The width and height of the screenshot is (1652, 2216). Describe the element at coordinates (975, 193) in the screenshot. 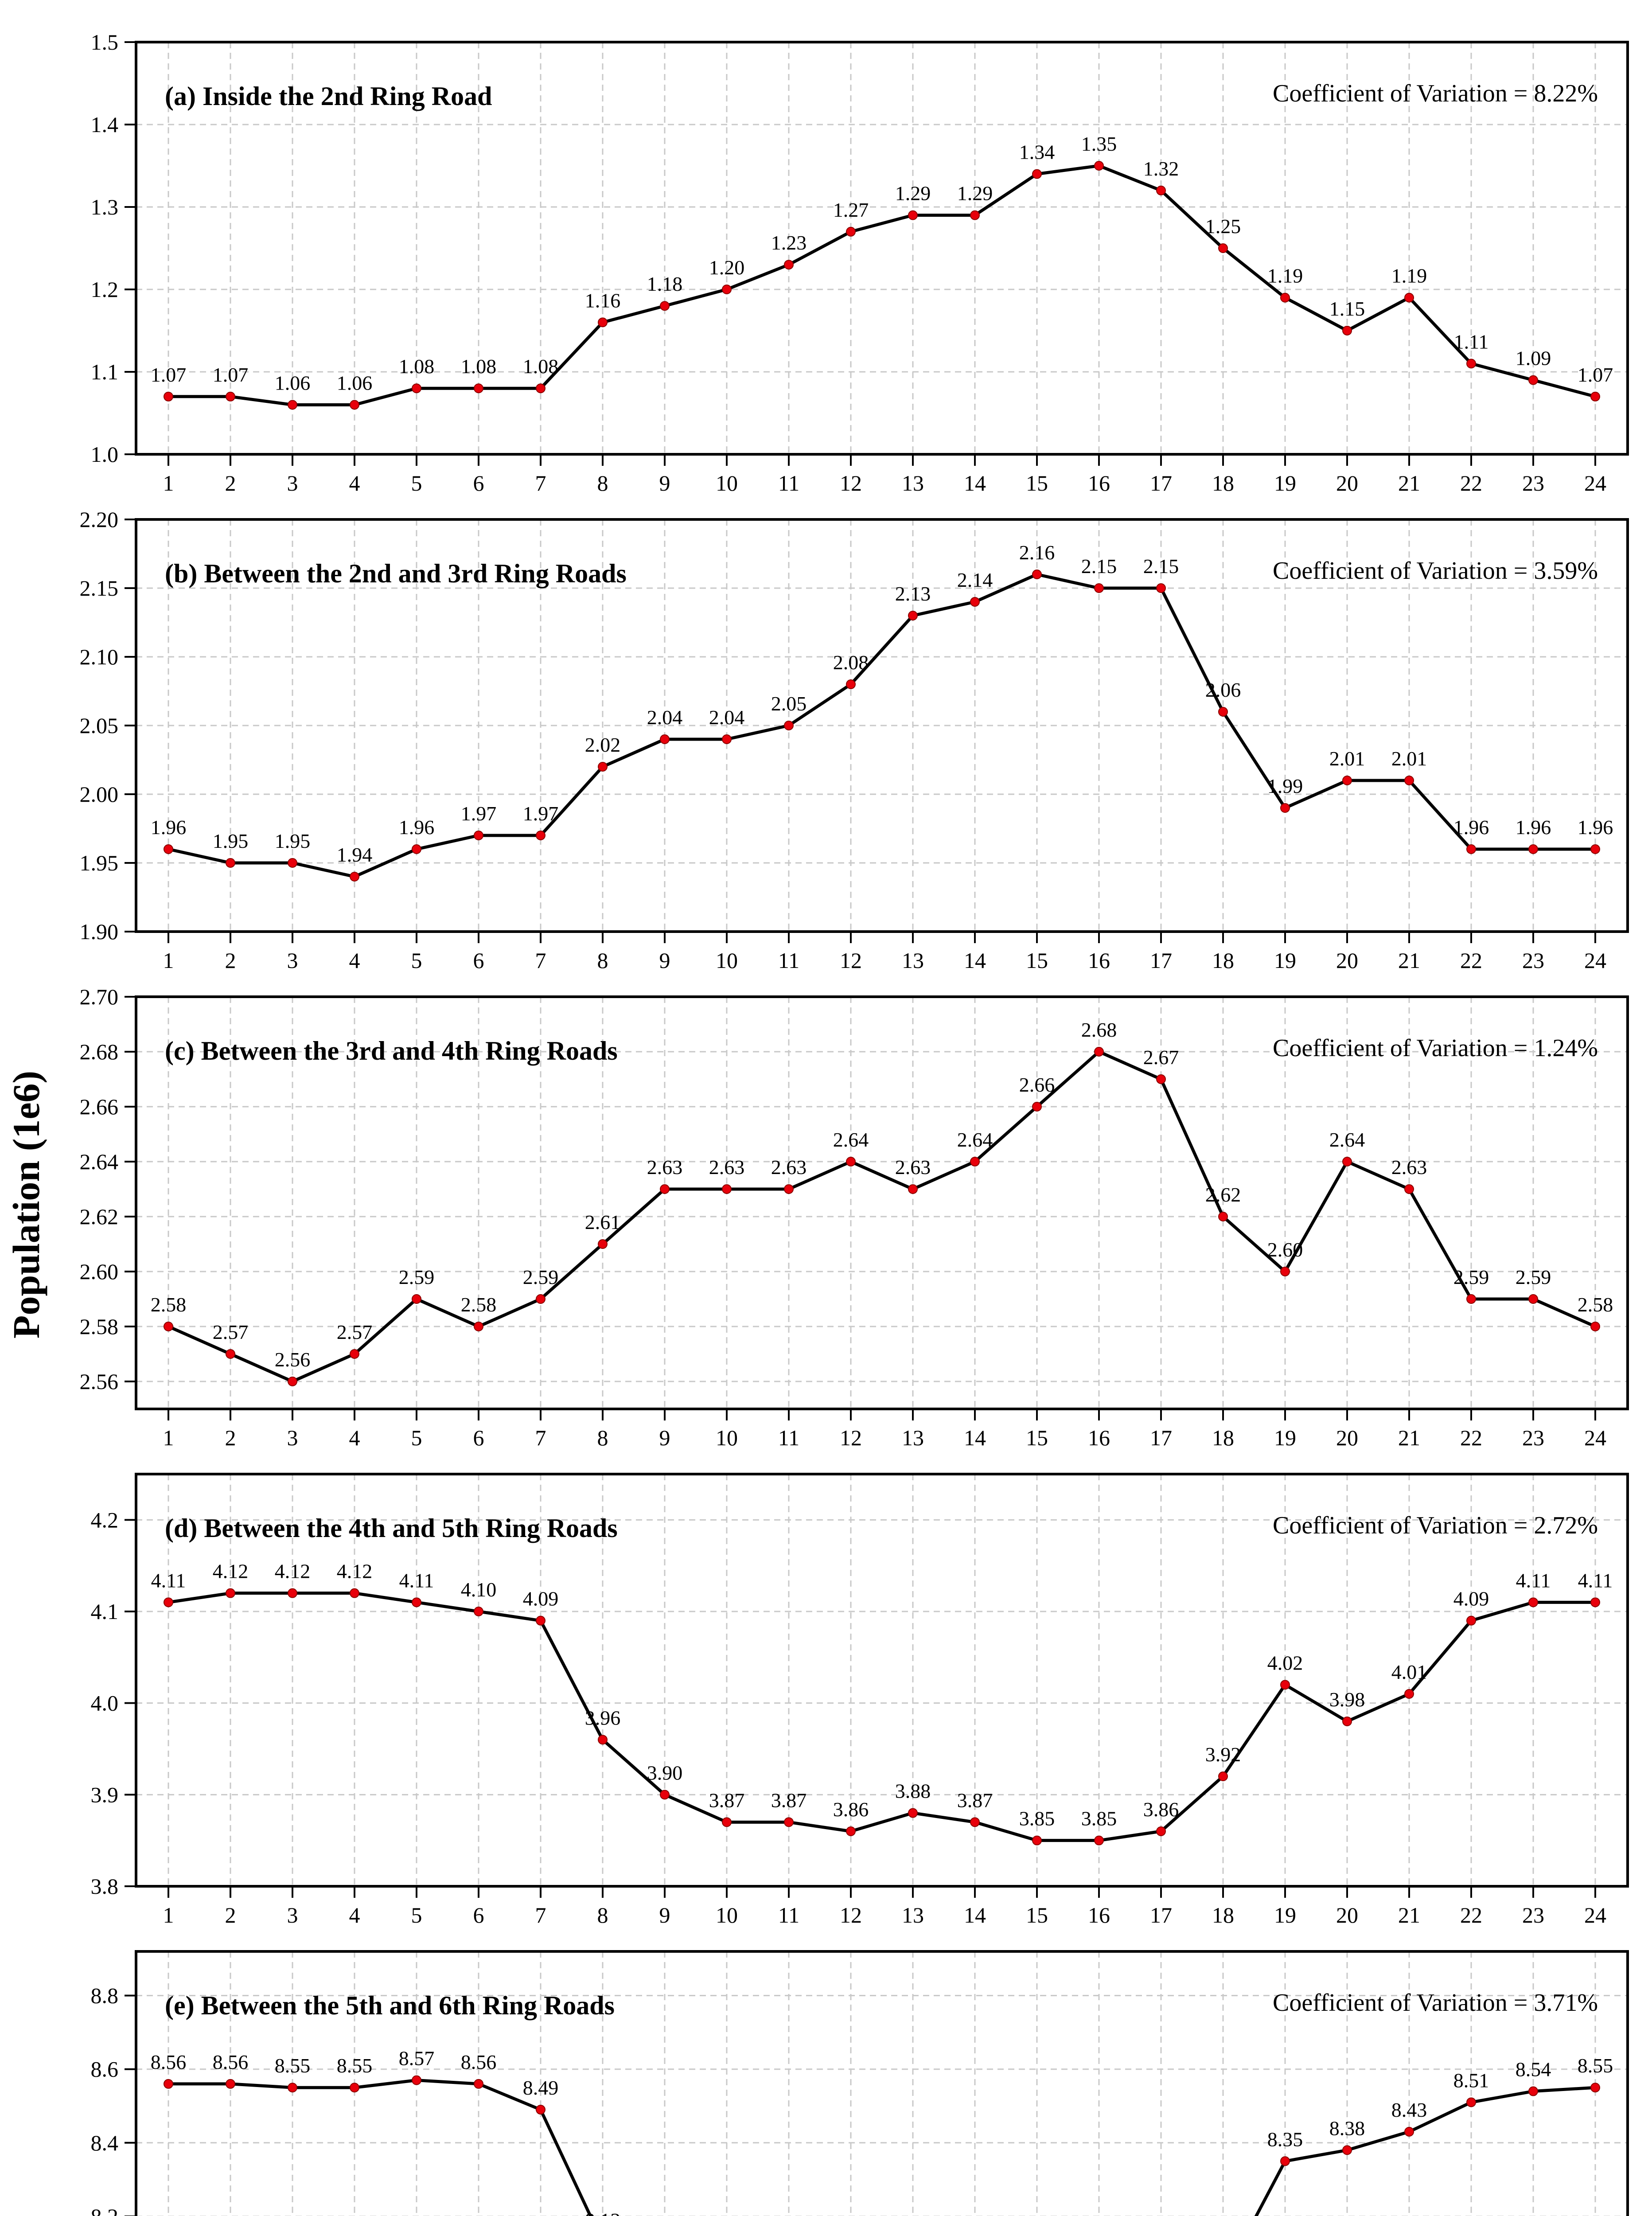

I see `data-point-label: 1.29` at that location.